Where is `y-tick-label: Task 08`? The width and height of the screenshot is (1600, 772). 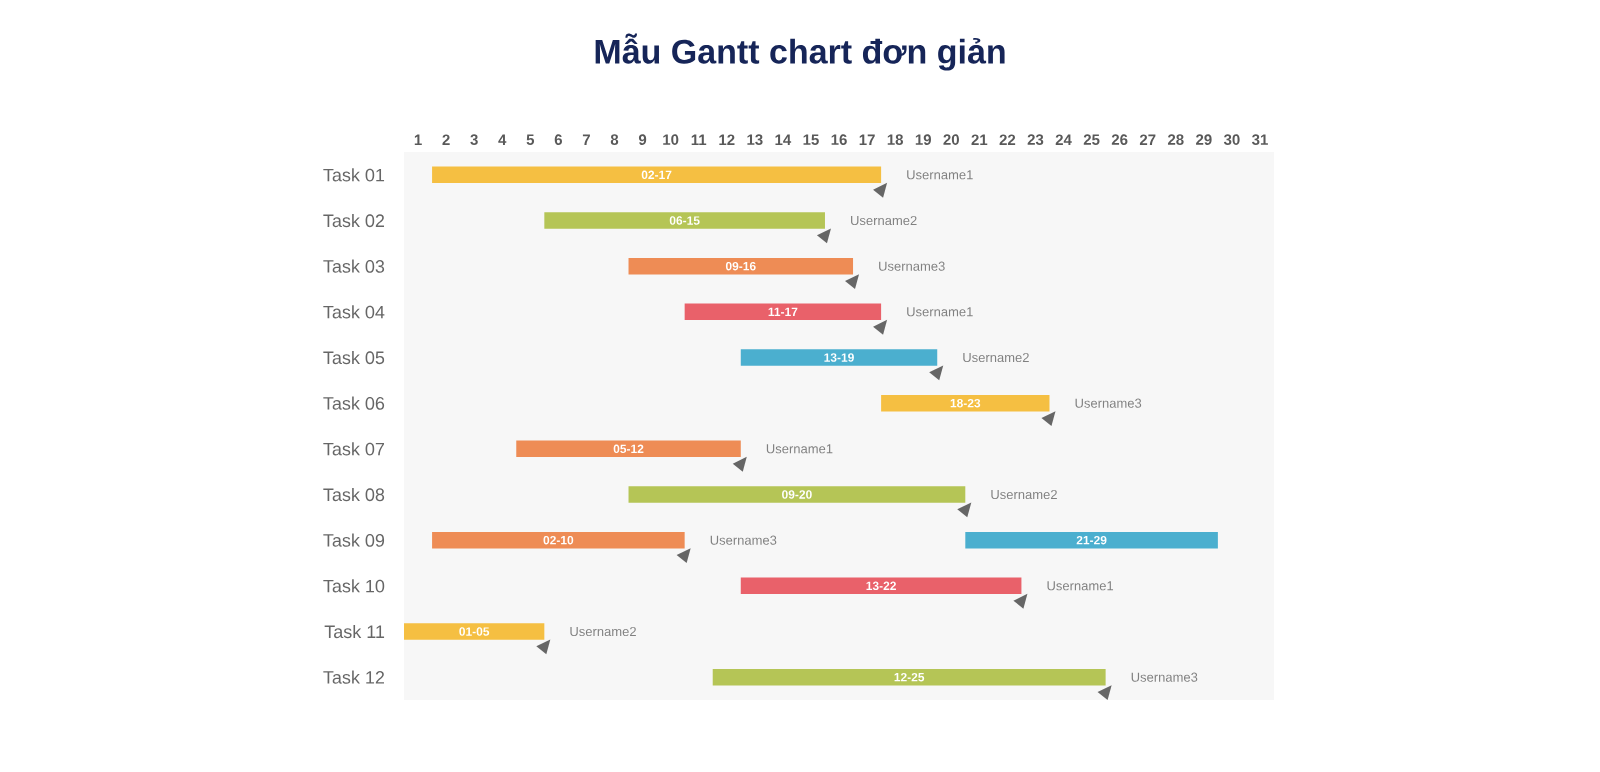 y-tick-label: Task 08 is located at coordinates (354, 494).